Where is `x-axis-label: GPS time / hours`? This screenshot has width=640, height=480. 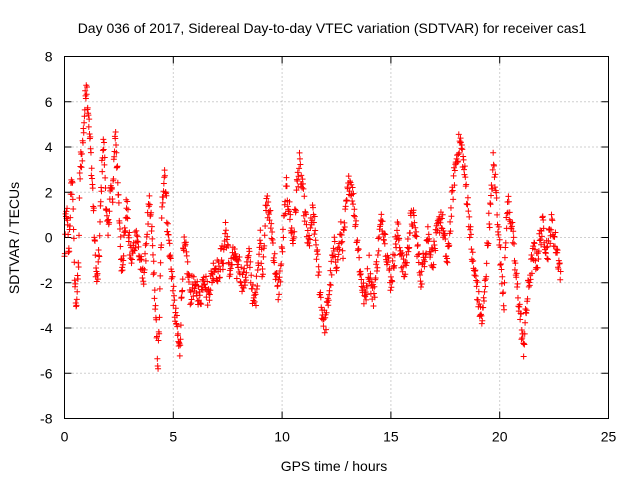 x-axis-label: GPS time / hours is located at coordinates (334, 466).